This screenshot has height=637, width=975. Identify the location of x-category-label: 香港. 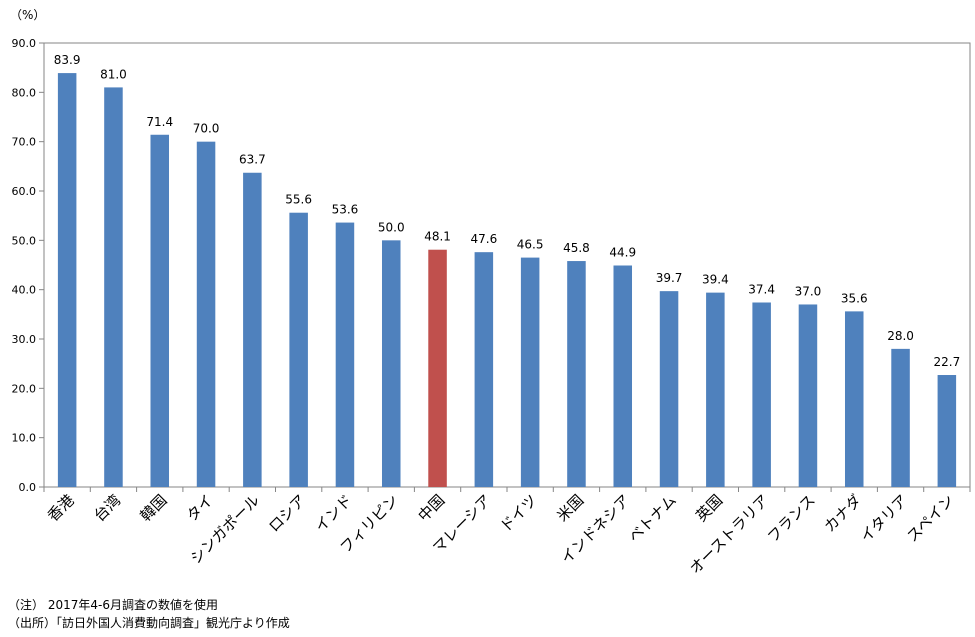
(61, 508).